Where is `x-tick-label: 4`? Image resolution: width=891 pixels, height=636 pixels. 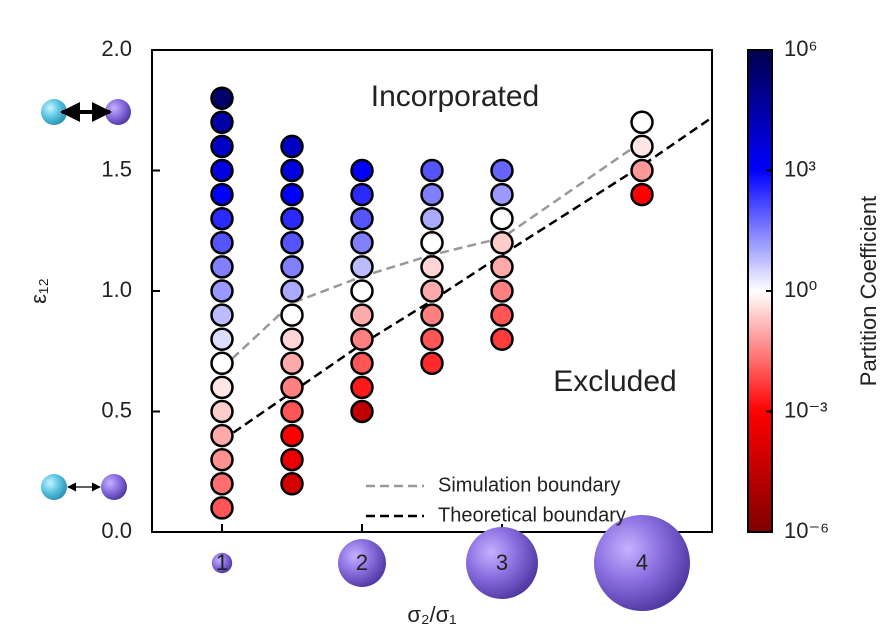 x-tick-label: 4 is located at coordinates (642, 562).